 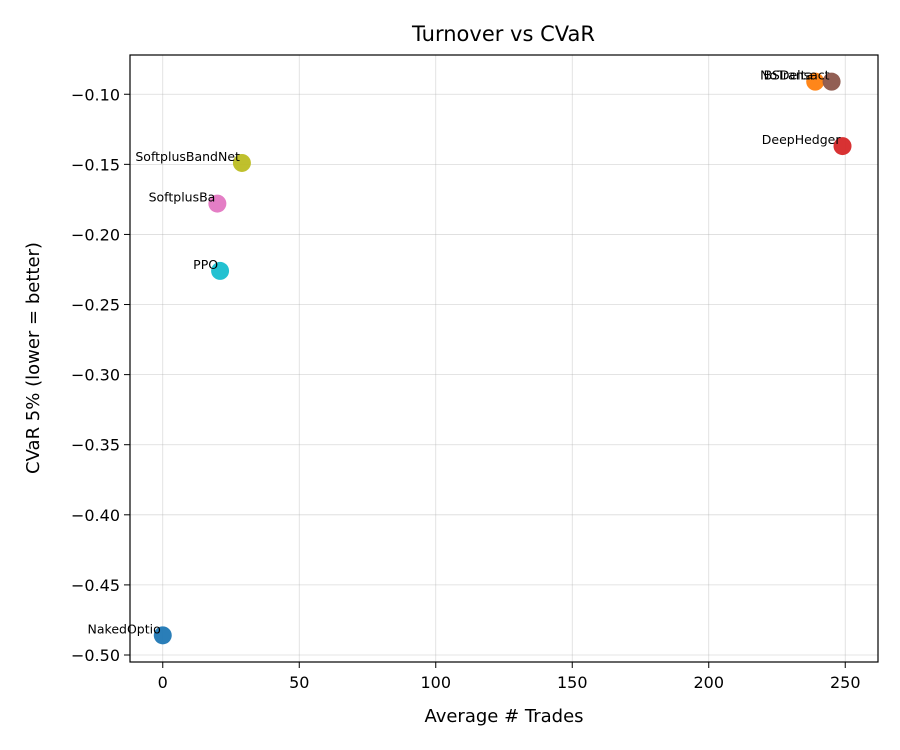 What do you see at coordinates (503, 34) in the screenshot?
I see `chart-title: Turnover vs CVaR` at bounding box center [503, 34].